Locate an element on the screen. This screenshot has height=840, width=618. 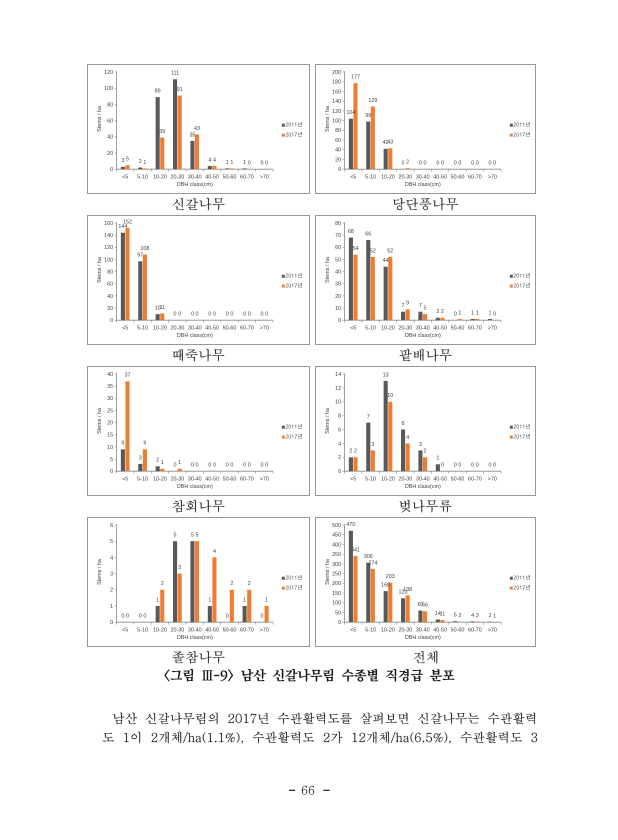
svg-text: 104 is located at coordinates (350, 113).